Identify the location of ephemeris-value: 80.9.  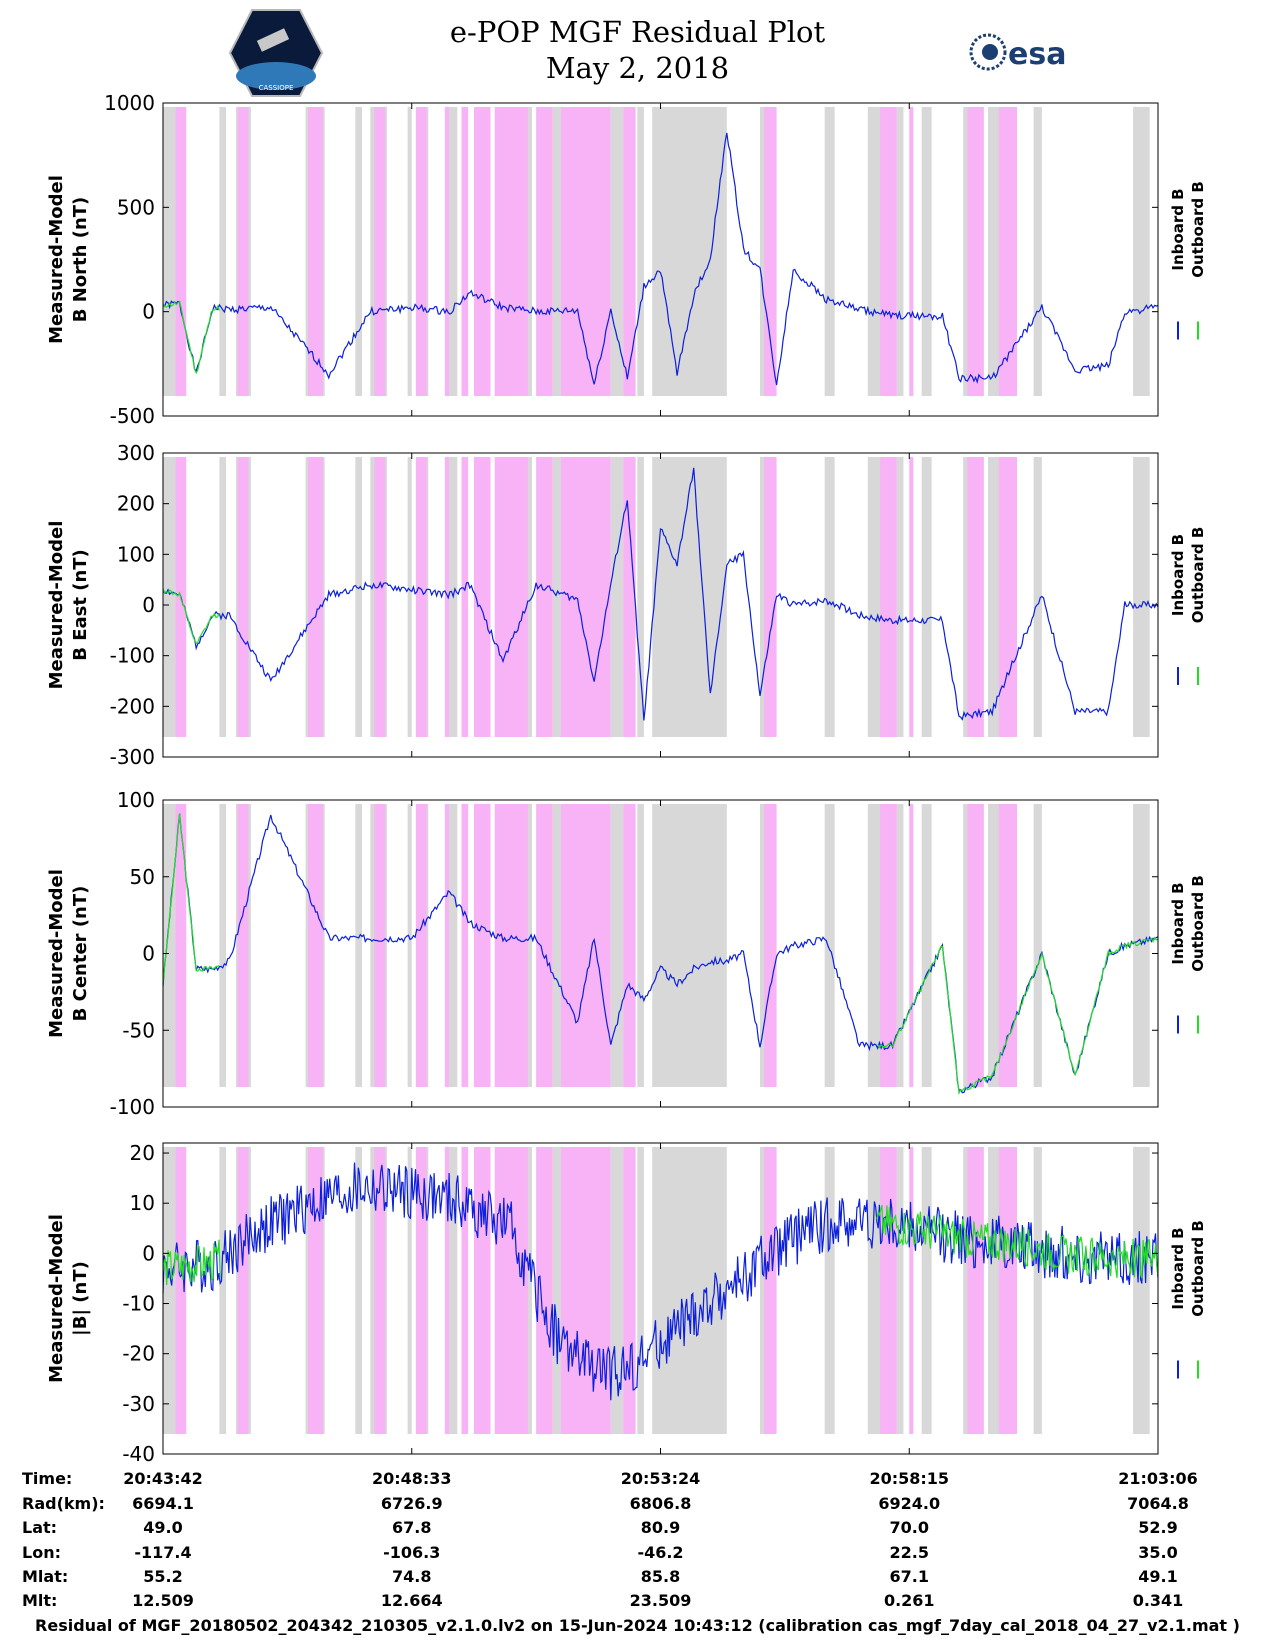
(660, 1527).